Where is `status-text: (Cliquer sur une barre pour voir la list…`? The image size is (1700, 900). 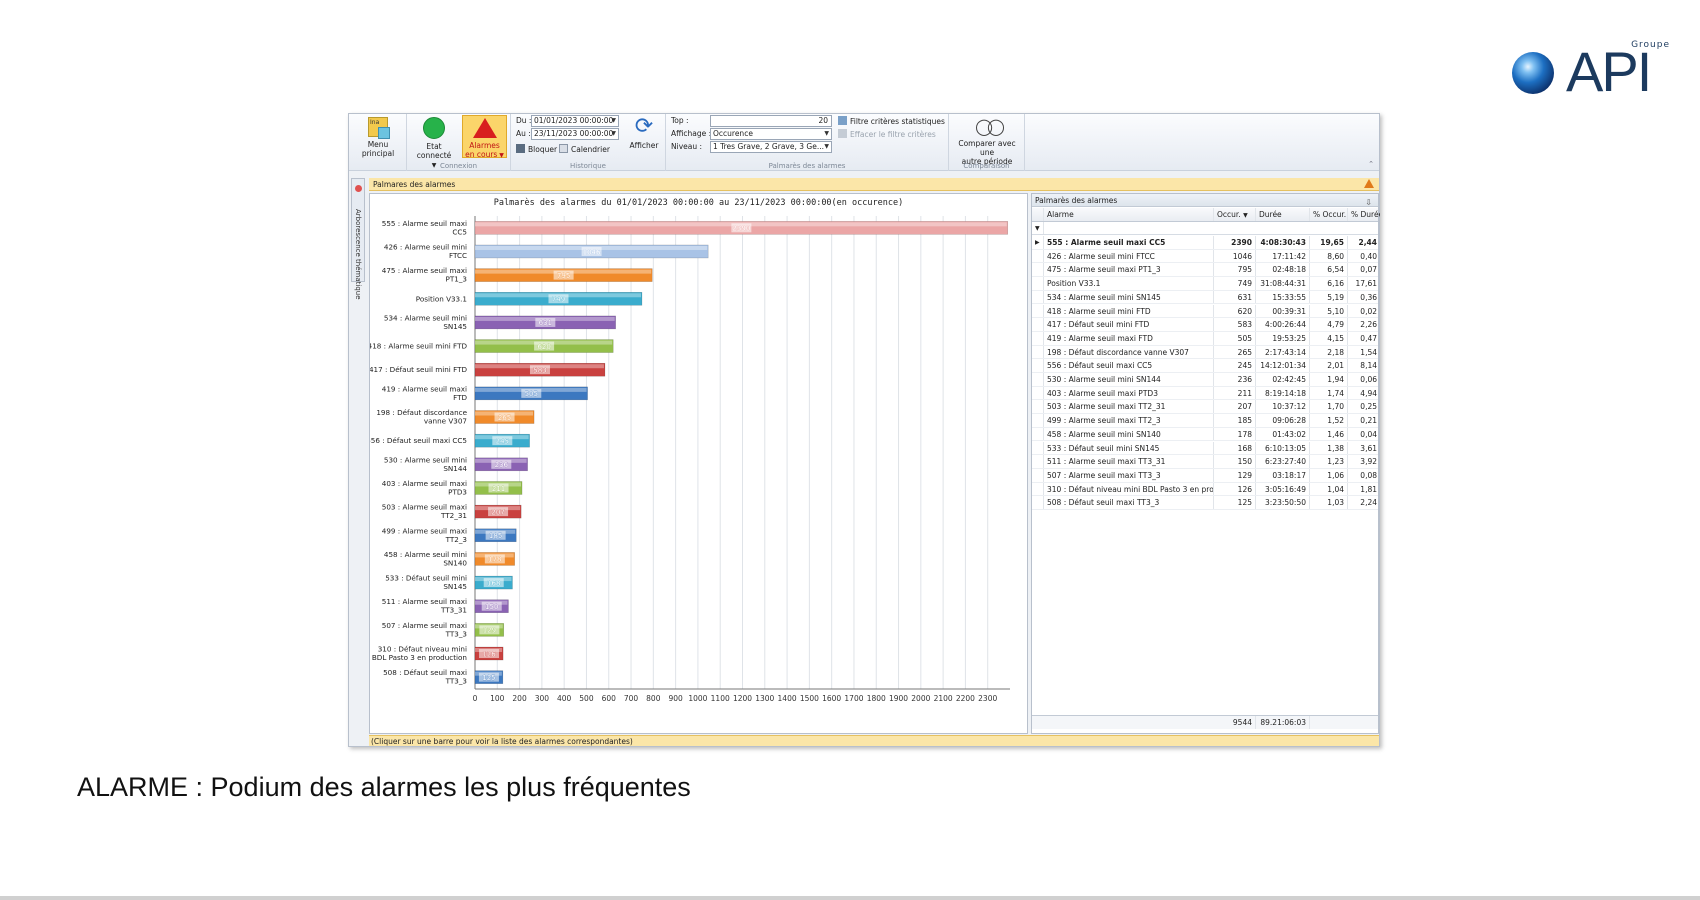 status-text: (Cliquer sur une barre pour voir la list… is located at coordinates (502, 741).